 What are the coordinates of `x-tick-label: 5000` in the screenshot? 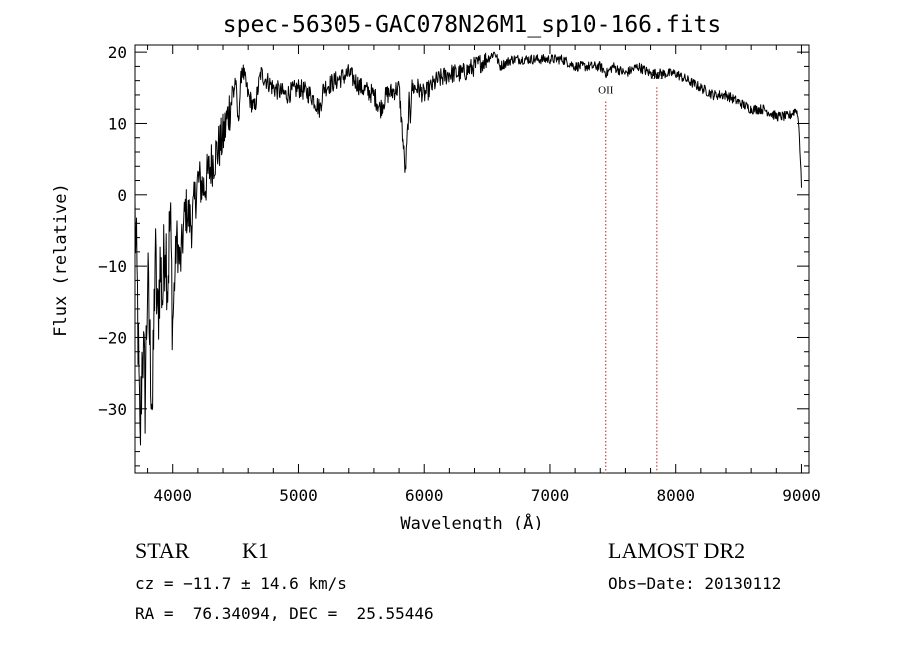 It's located at (298, 495).